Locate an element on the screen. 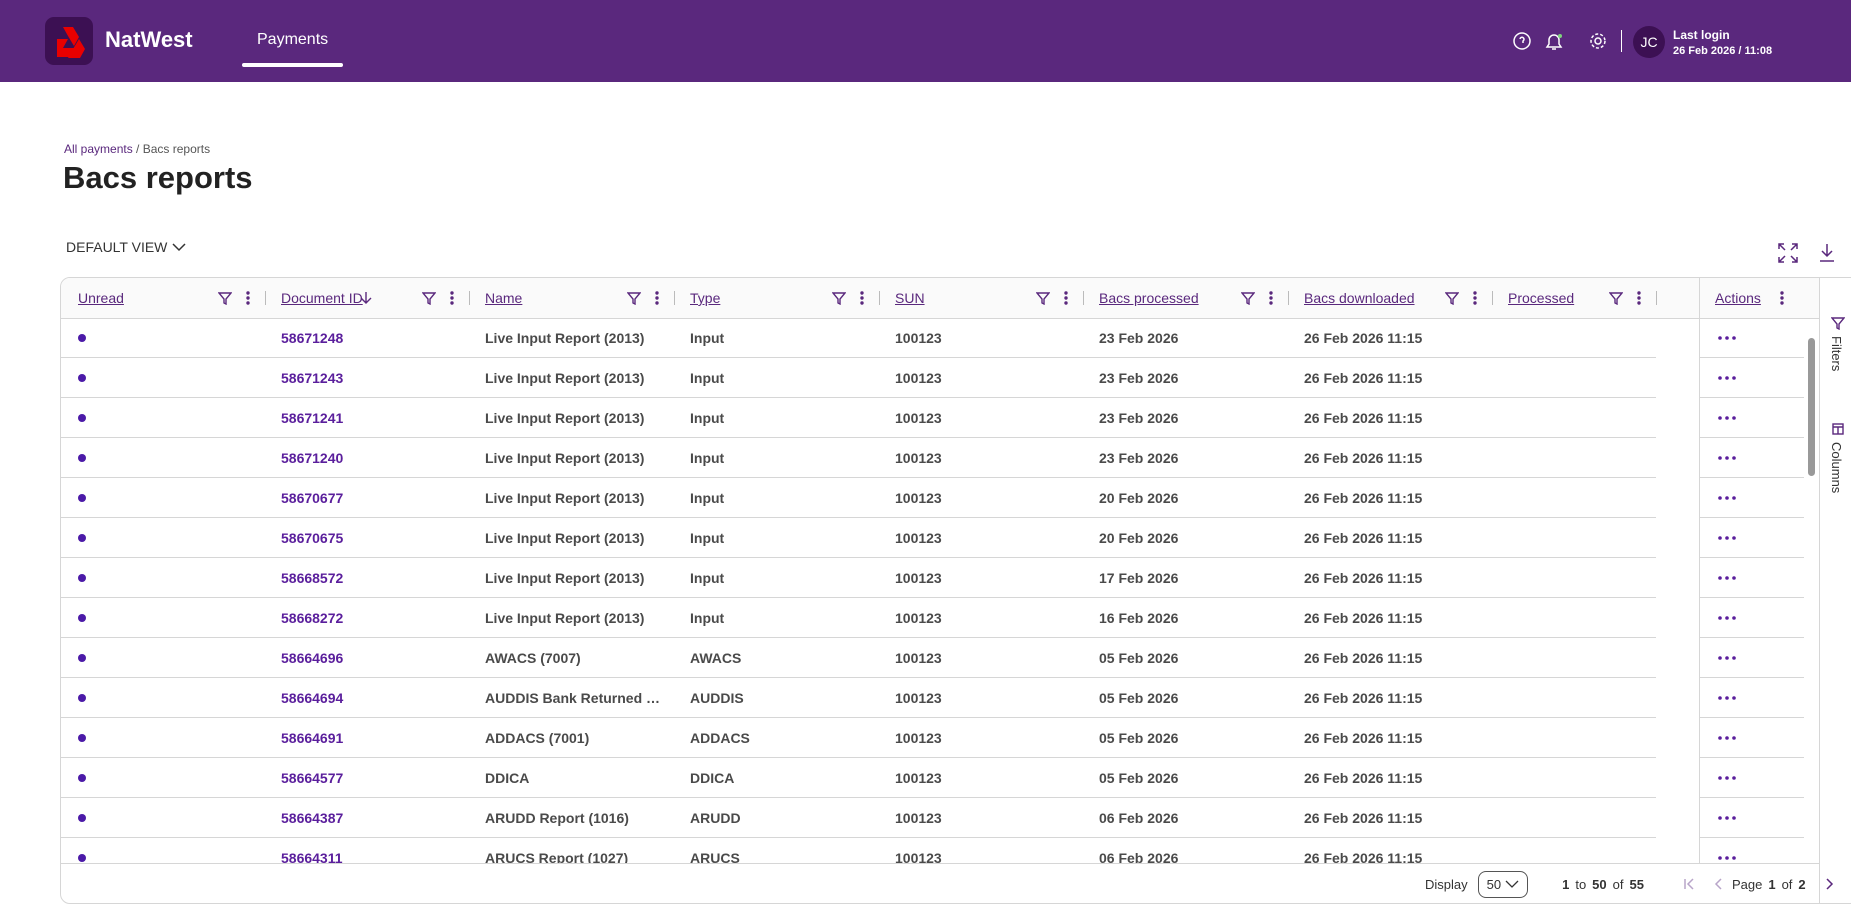 The width and height of the screenshot is (1851, 912). column-header: Actions is located at coordinates (1738, 298).